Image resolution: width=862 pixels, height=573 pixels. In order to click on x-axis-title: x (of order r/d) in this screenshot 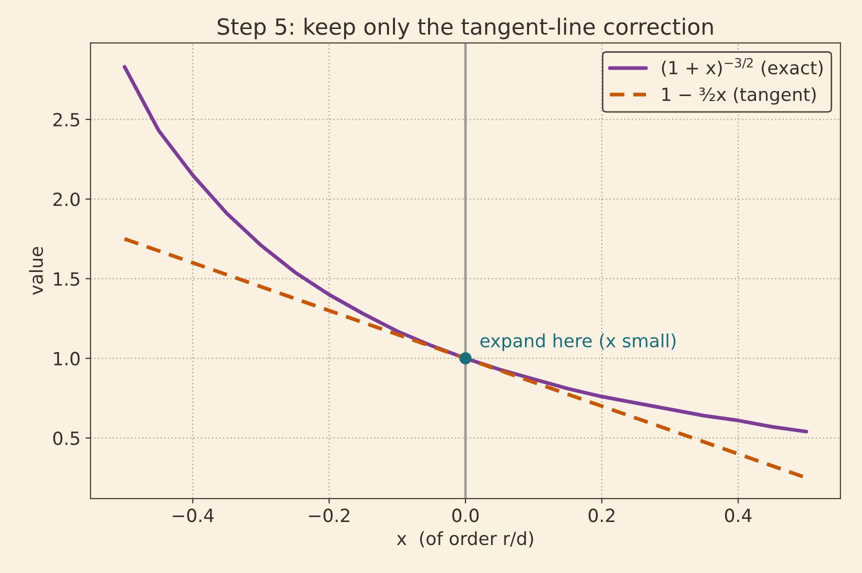, I will do `click(465, 539)`.